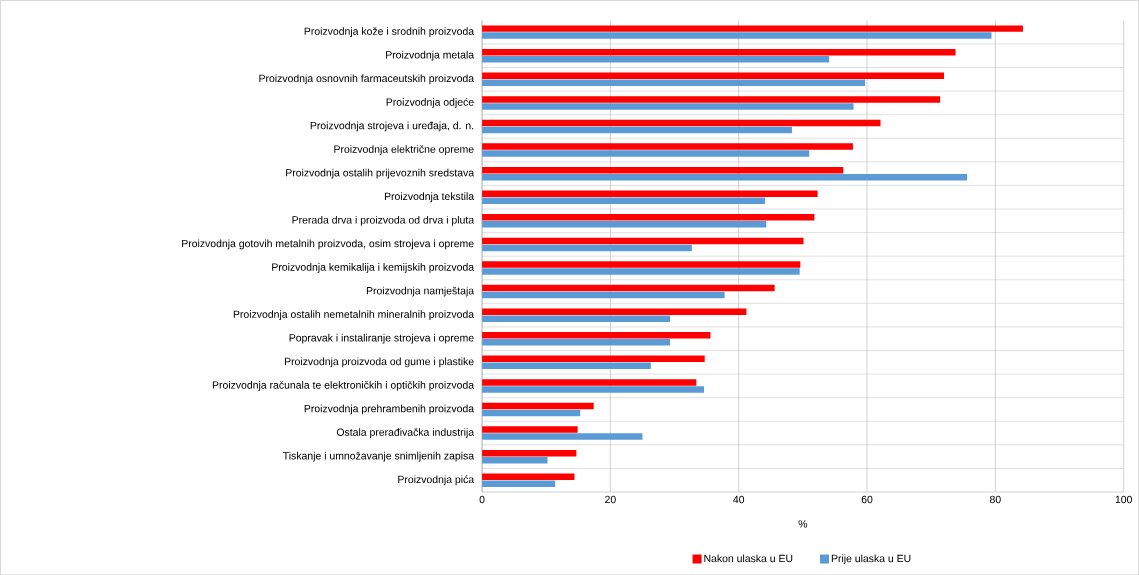  I want to click on y-tick-label: Proizvodnja kože i srodnih proizvoda, so click(389, 32).